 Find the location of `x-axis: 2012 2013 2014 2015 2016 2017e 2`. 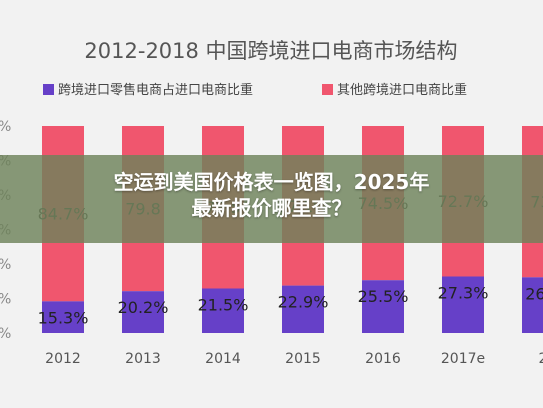

x-axis: 2012 2013 2014 2015 2016 2017e 2 is located at coordinates (294, 359).